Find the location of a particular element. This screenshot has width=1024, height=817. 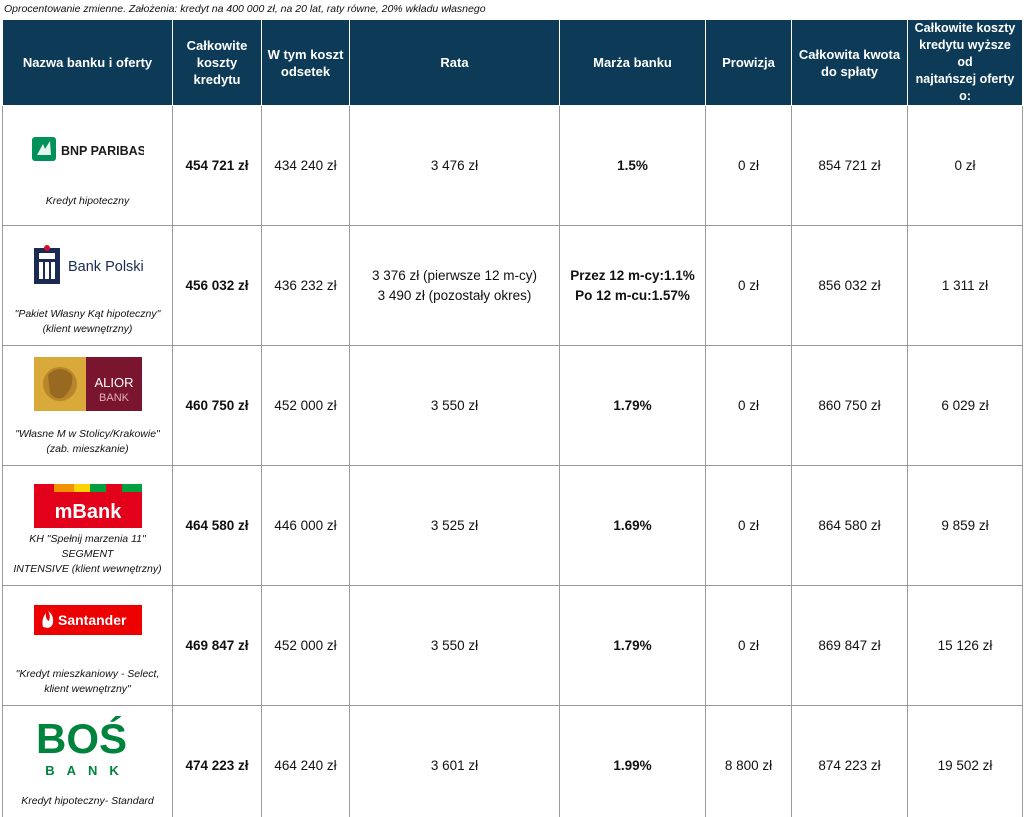

svg-text: Santander is located at coordinates (92, 620).